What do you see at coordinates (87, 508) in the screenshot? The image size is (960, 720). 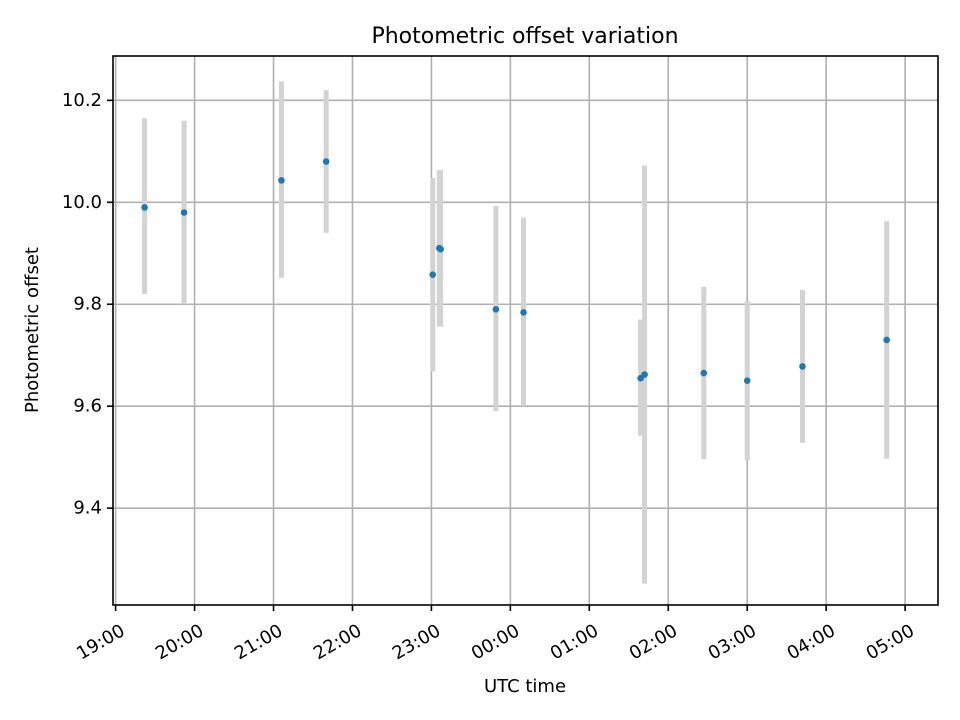 I see `y-tick-label: 9.4` at bounding box center [87, 508].